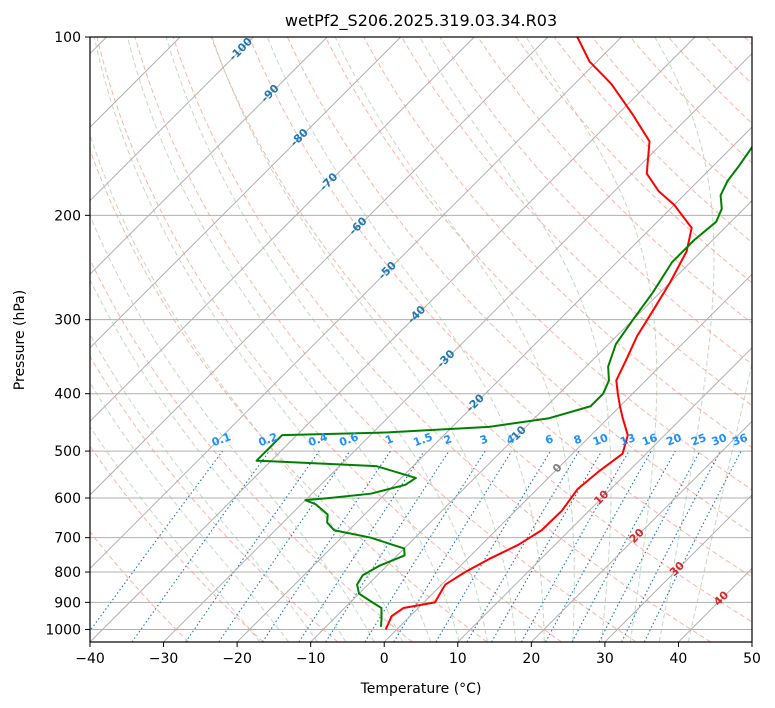 This screenshot has width=775, height=708. Describe the element at coordinates (484, 439) in the screenshot. I see `mixing-ratio-label: 3` at that location.